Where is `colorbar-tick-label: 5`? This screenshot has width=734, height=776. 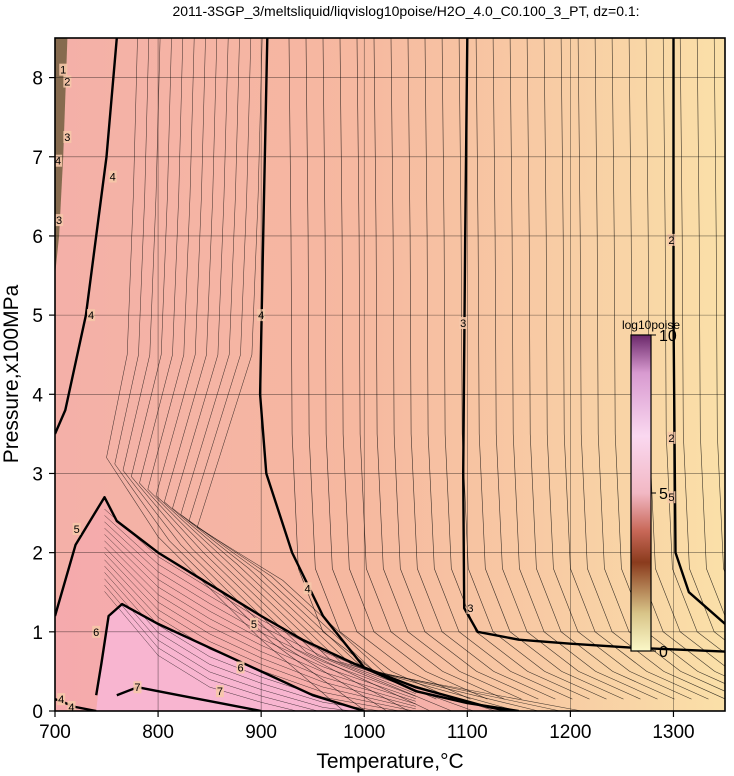 colorbar-tick-label: 5 is located at coordinates (663, 494).